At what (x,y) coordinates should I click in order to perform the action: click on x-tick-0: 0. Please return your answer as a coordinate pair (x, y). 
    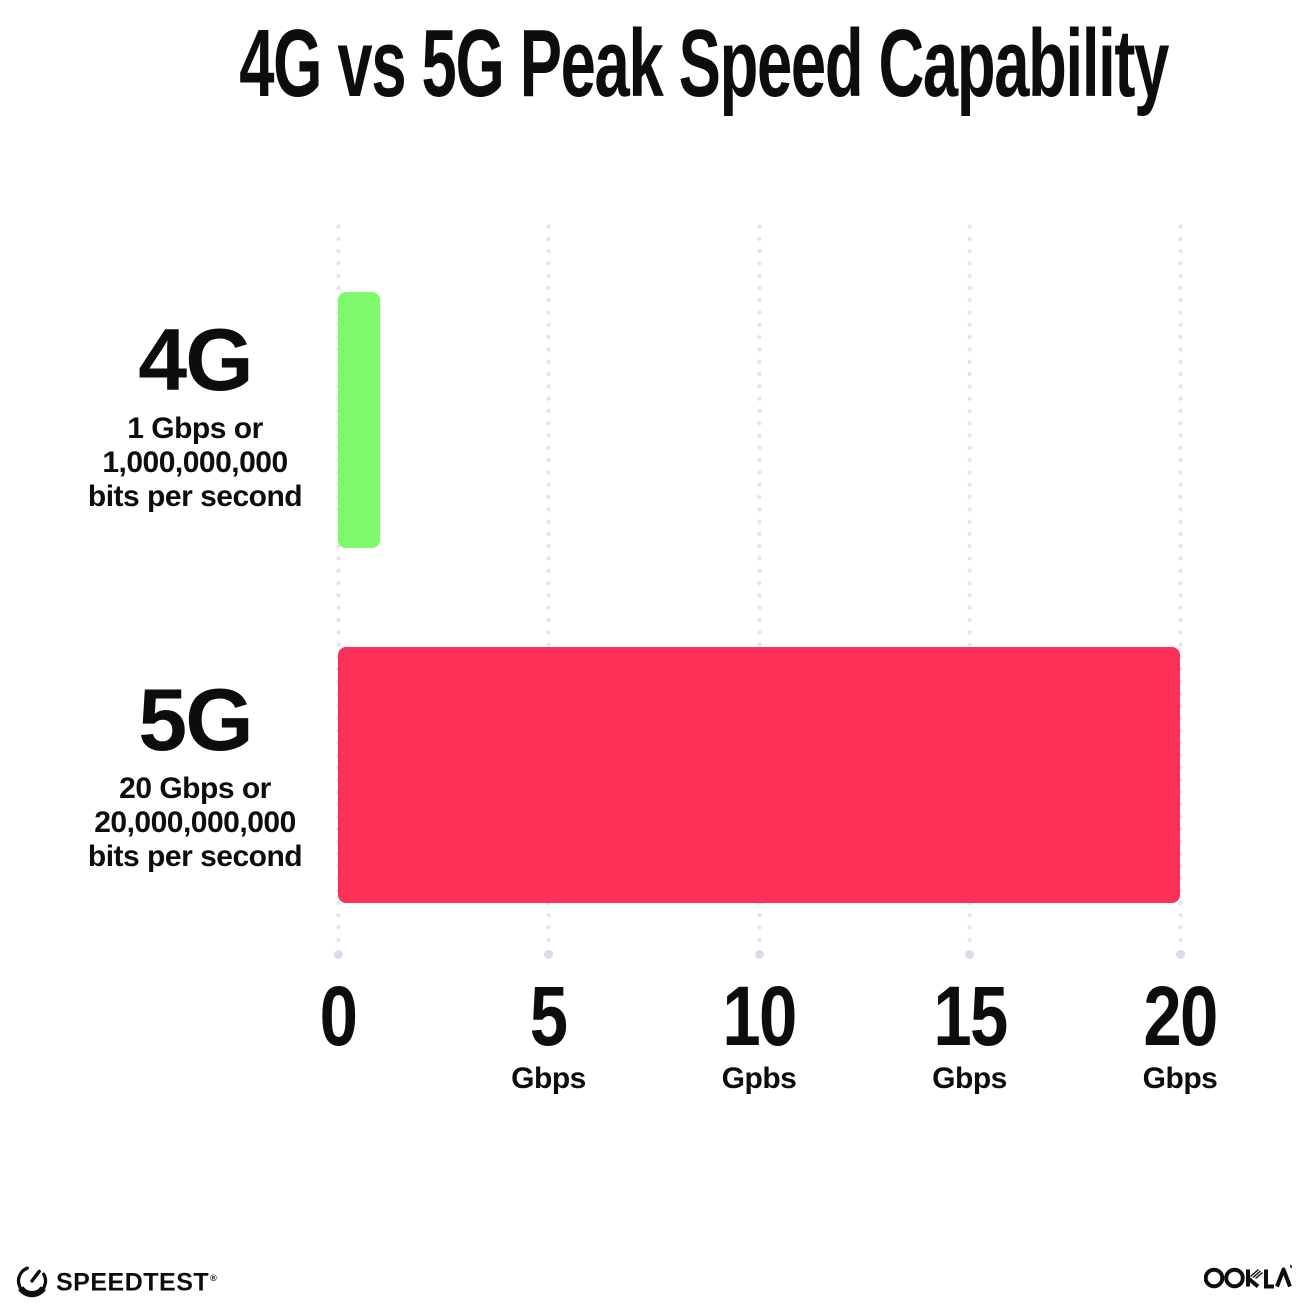
    Looking at the image, I should click on (338, 1018).